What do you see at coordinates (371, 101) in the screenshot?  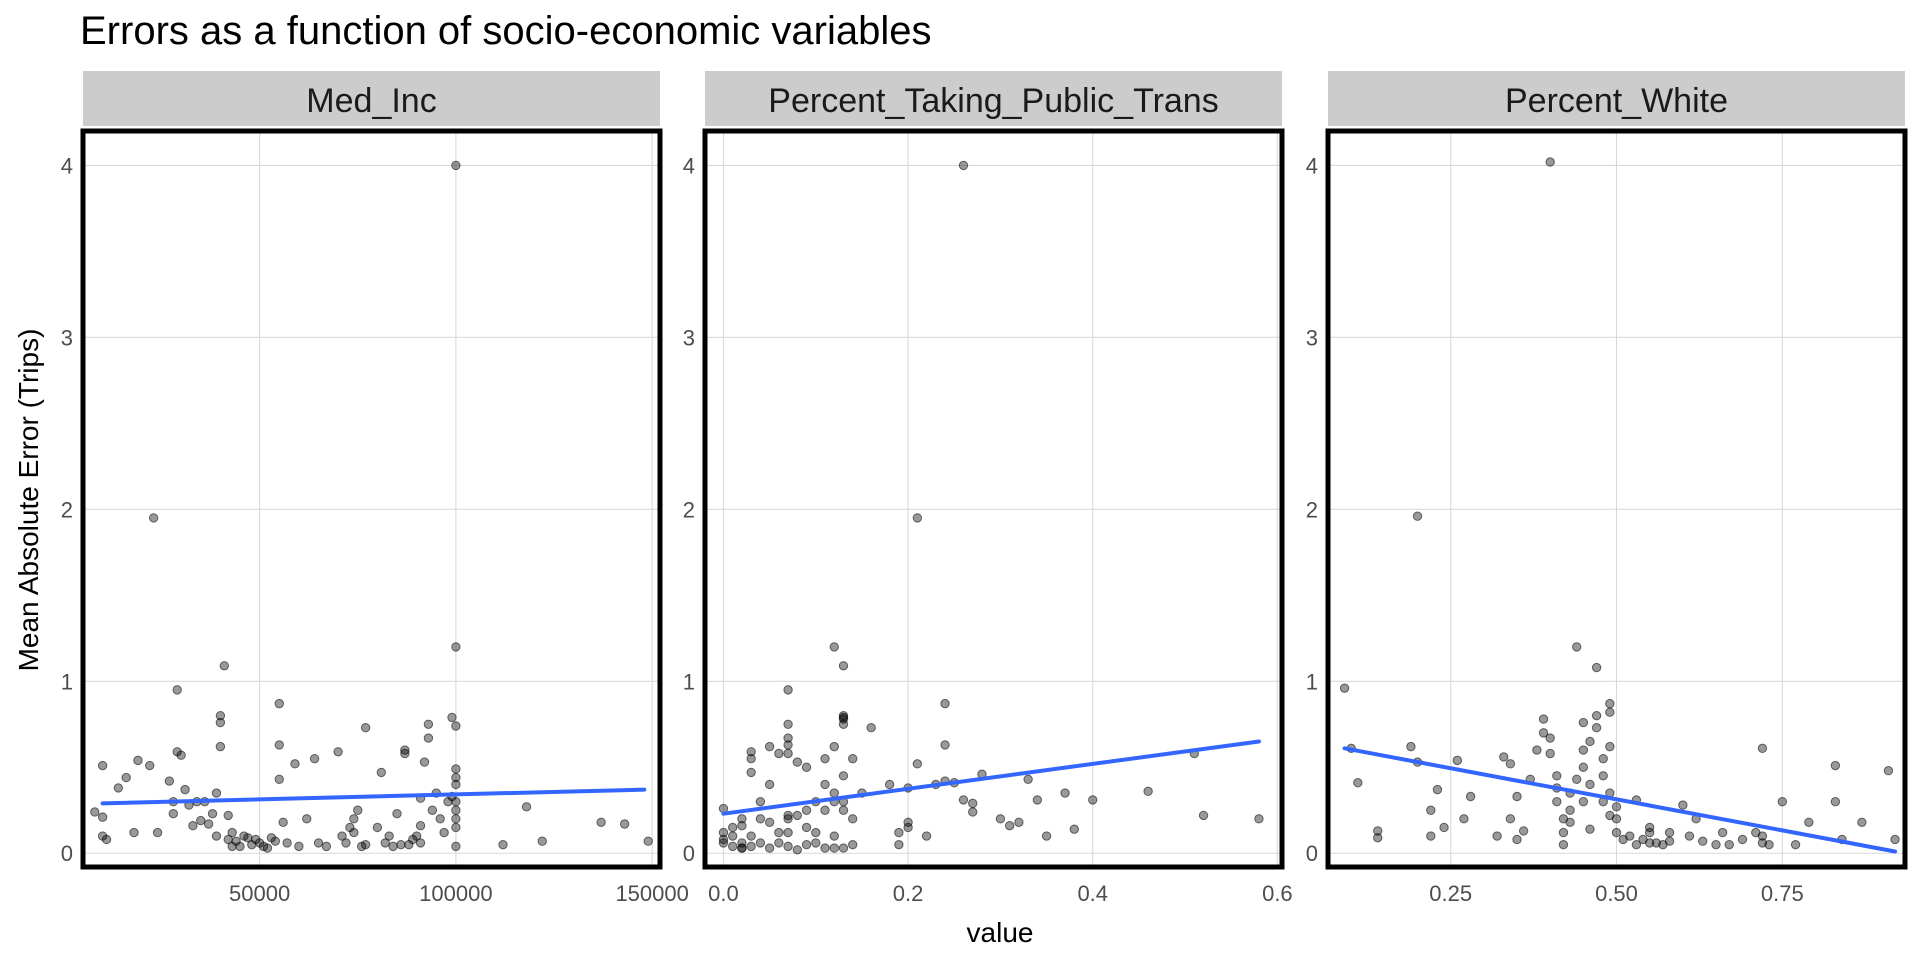 I see `facet-label: Med_Inc` at bounding box center [371, 101].